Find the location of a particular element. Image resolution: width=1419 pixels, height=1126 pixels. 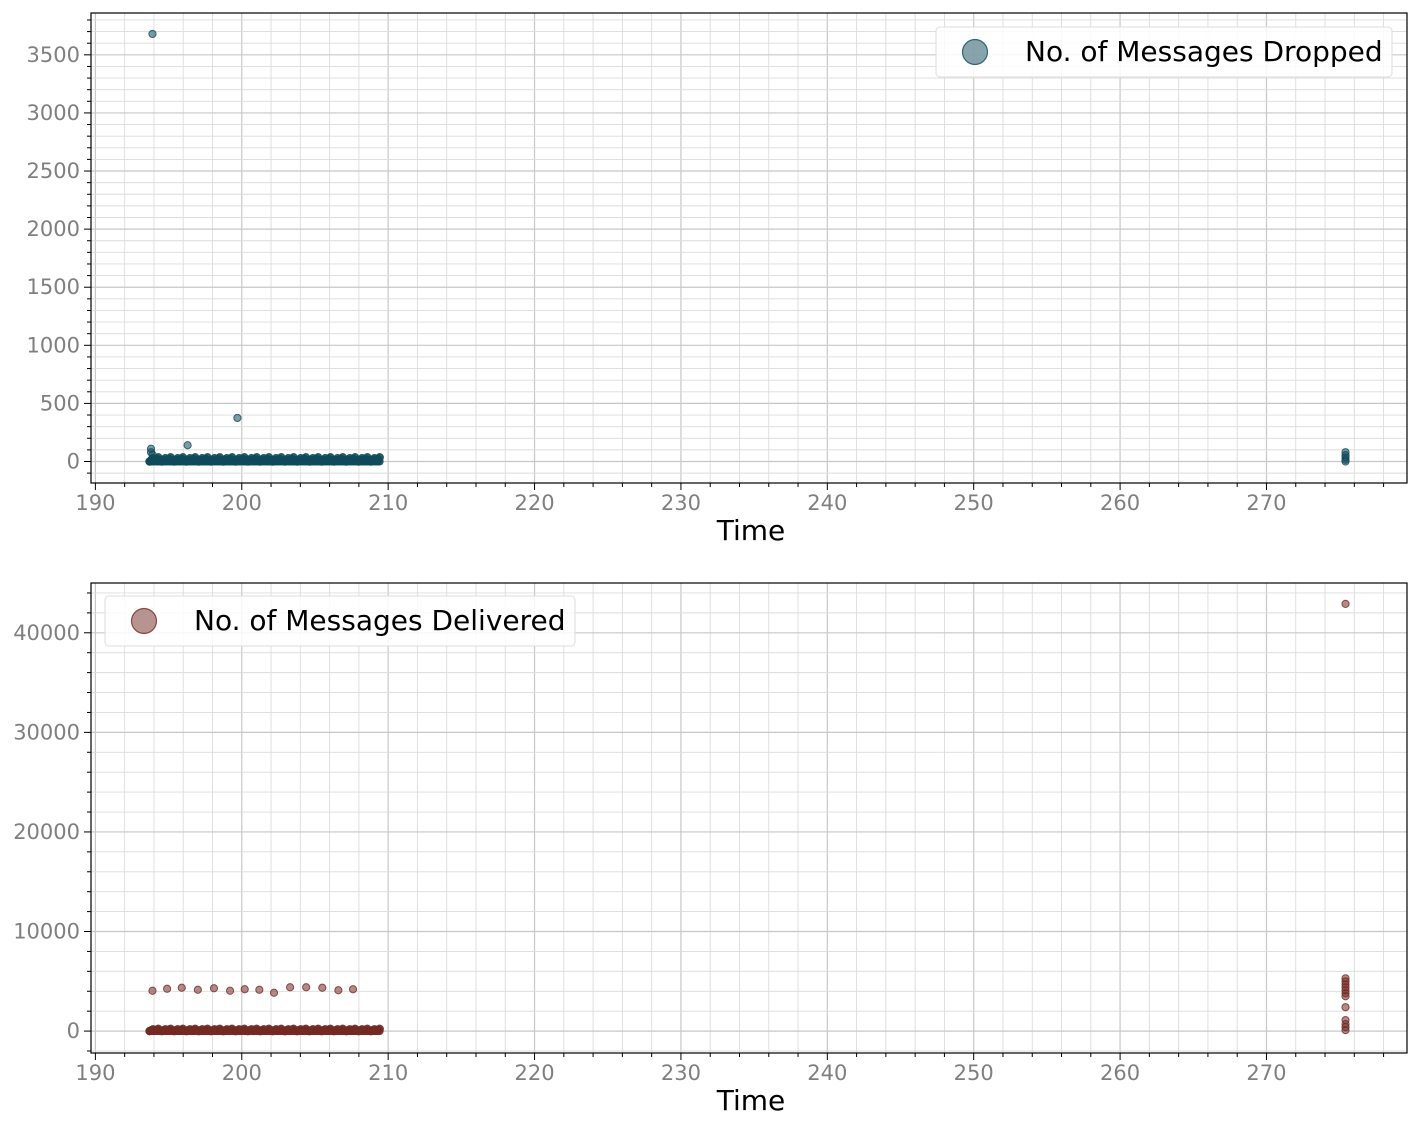

y-tick-label: 500 is located at coordinates (60, 403).